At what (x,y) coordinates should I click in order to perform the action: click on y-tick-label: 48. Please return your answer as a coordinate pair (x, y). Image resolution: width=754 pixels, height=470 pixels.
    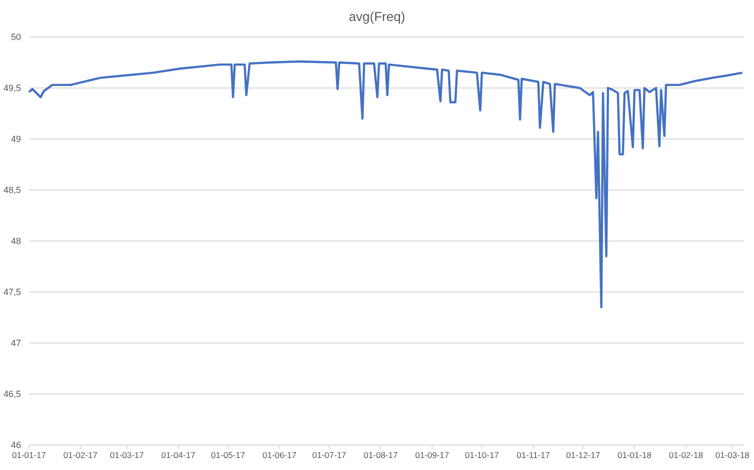
    Looking at the image, I should click on (15, 241).